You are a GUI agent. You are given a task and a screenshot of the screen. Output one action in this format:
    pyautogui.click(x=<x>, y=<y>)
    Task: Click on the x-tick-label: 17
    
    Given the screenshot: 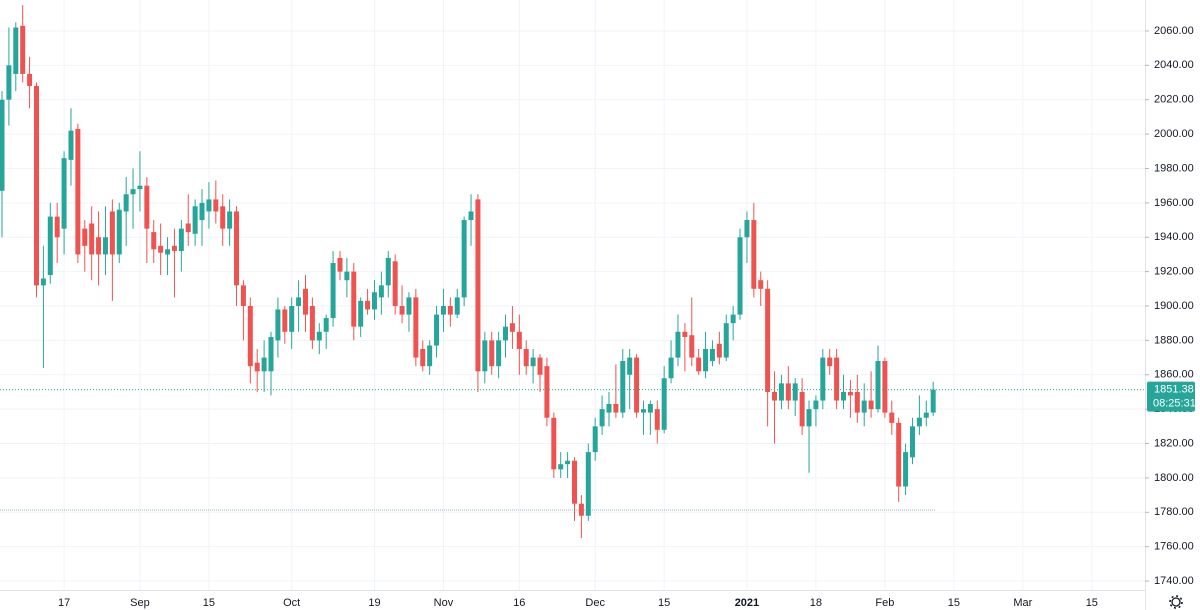 What is the action you would take?
    pyautogui.click(x=64, y=603)
    